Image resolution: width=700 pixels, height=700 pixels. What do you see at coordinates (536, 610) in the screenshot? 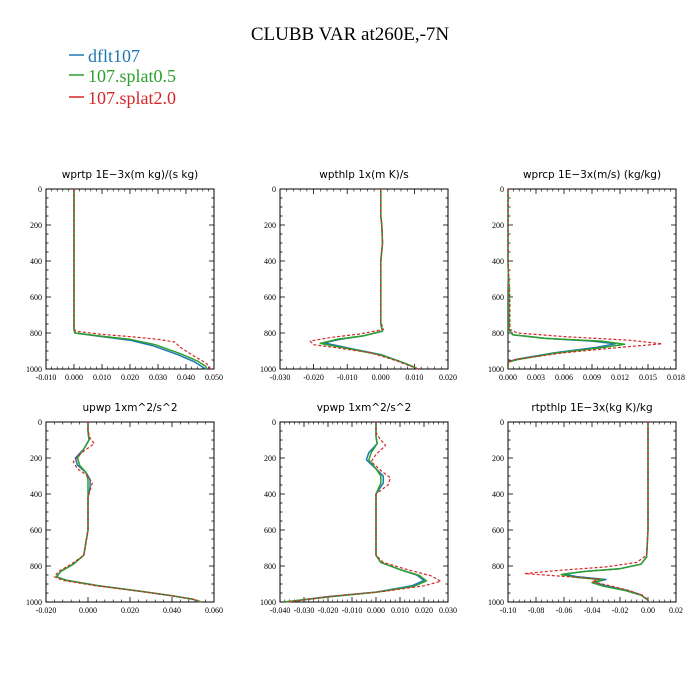
I see `x-tick-label: -0.08` at bounding box center [536, 610].